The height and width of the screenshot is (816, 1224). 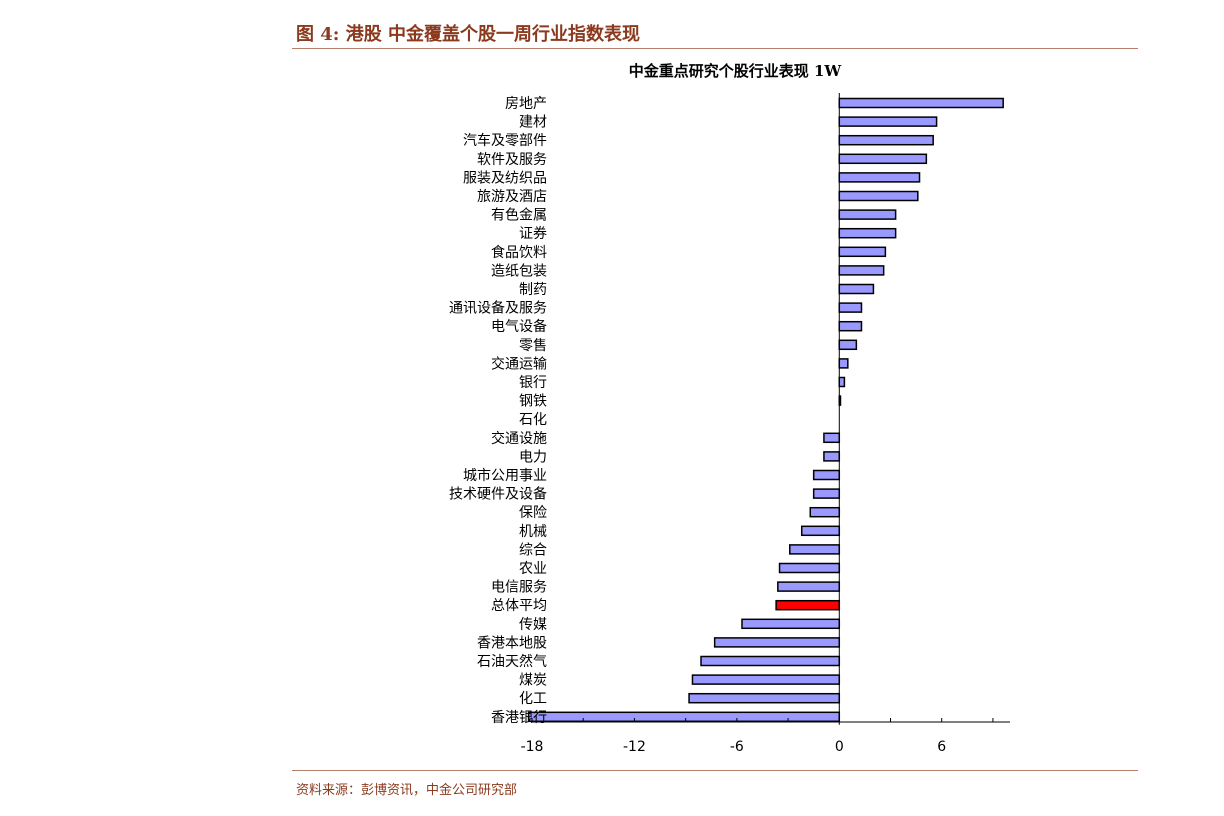 I want to click on figure-title: 图 4: 港股 中金覆盖个股一周行业指数表现, so click(x=468, y=34).